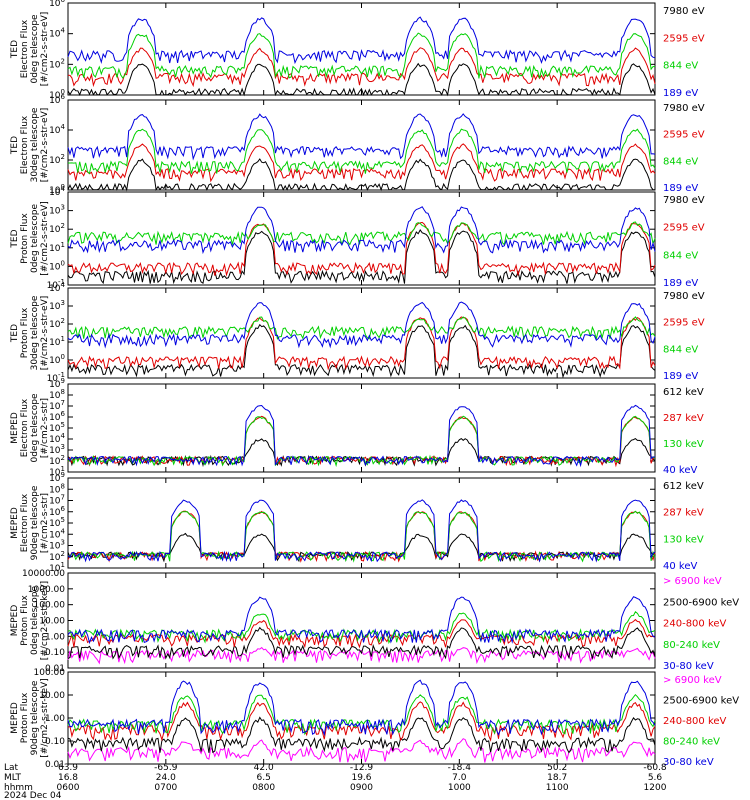 The width and height of the screenshot is (750, 800). What do you see at coordinates (691, 742) in the screenshot?
I see `legend-entry: 80-240 keV` at bounding box center [691, 742].